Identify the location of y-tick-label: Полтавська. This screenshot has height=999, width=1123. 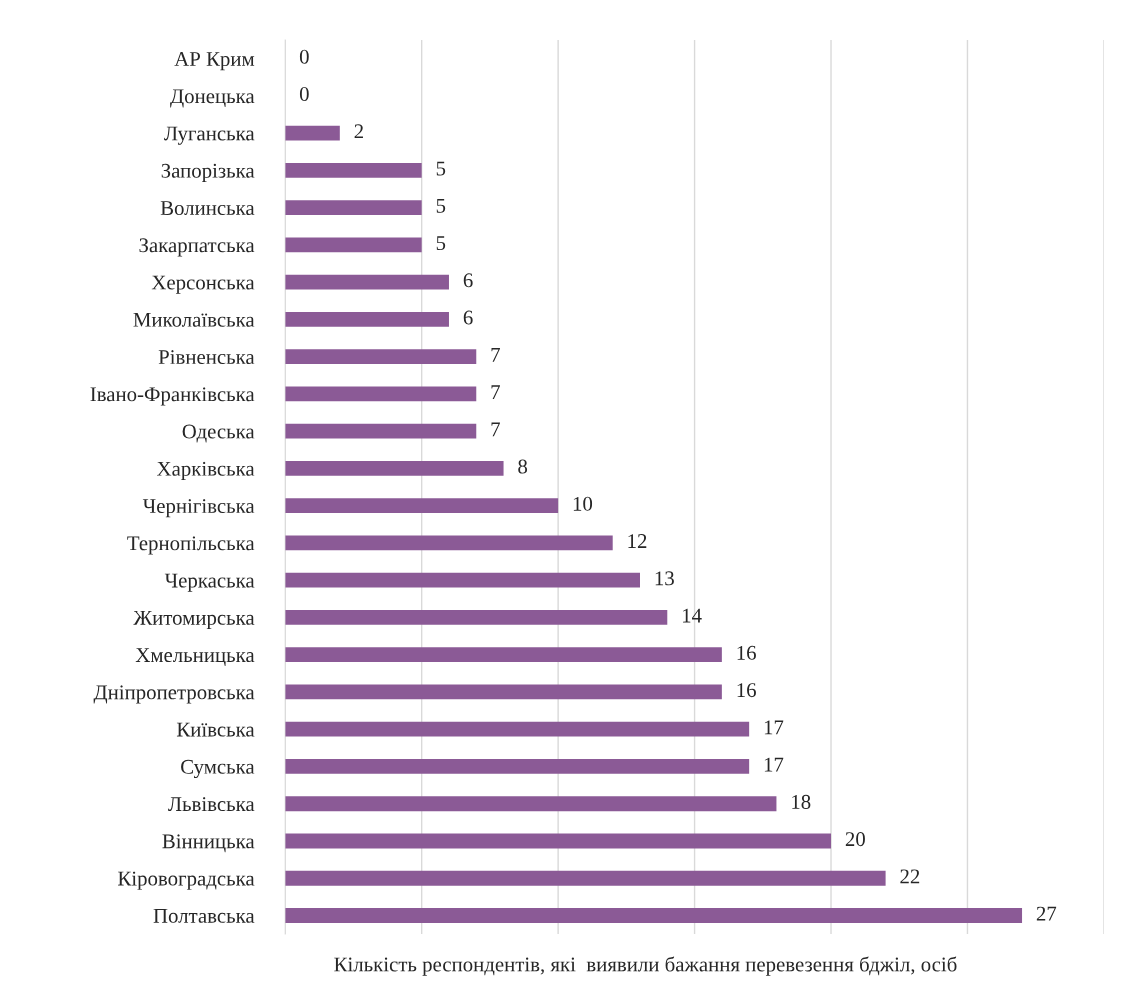
(204, 916).